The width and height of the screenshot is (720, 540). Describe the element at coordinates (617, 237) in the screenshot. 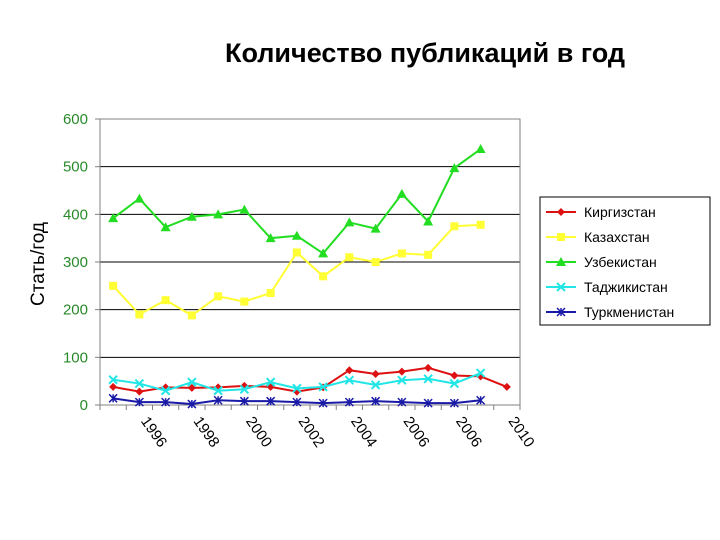

I see `legend-label: Казахстан` at that location.